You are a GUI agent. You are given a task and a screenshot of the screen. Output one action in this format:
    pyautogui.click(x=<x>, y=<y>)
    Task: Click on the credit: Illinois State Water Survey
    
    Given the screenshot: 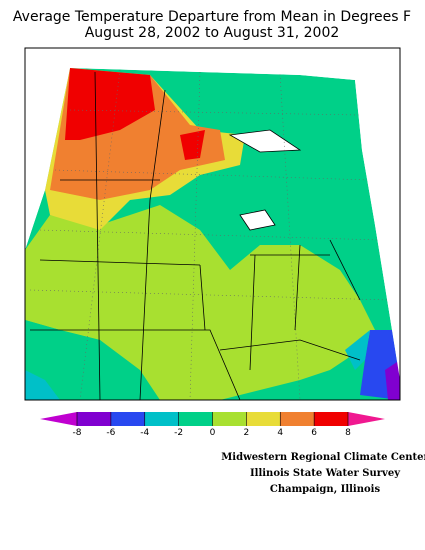 What is the action you would take?
    pyautogui.click(x=325, y=473)
    